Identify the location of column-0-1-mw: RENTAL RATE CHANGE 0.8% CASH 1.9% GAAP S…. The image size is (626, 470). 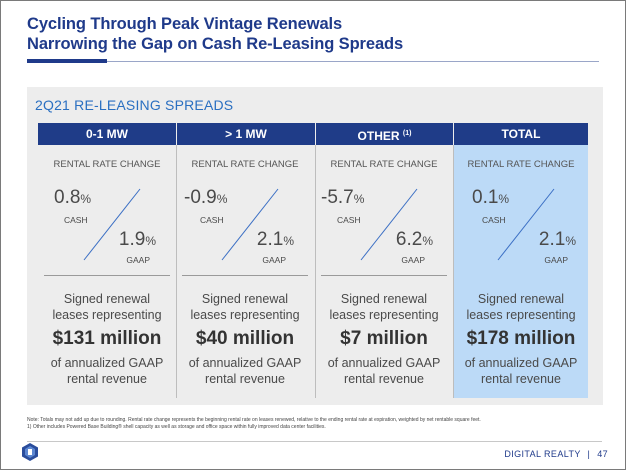
(107, 271).